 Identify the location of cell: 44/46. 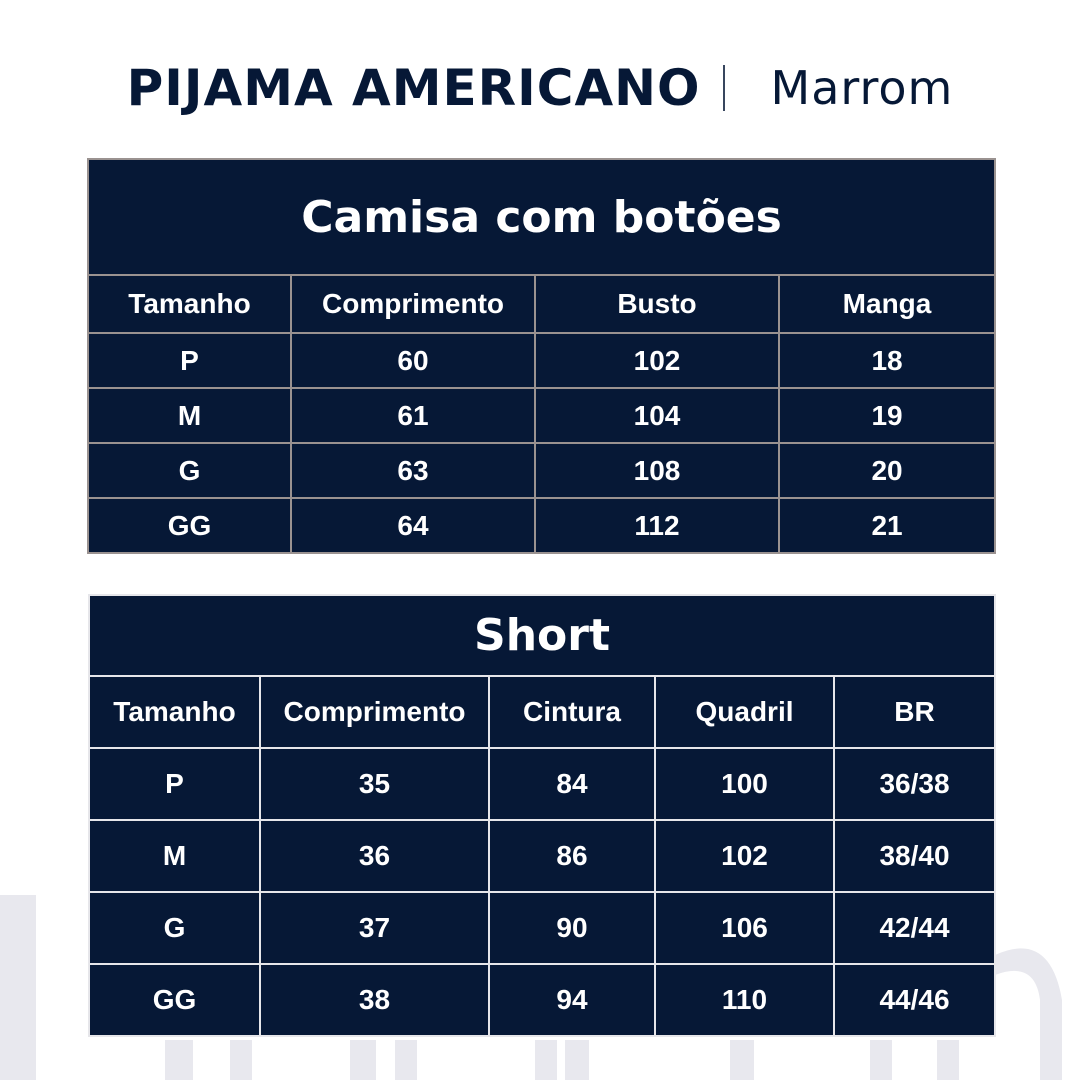
(914, 1000).